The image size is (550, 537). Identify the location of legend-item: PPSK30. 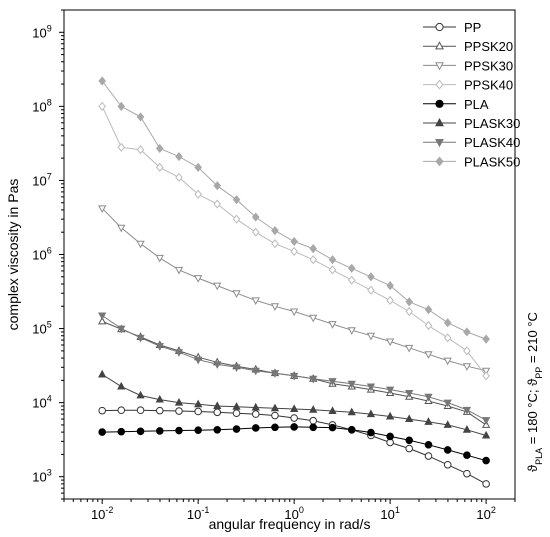
(468, 65).